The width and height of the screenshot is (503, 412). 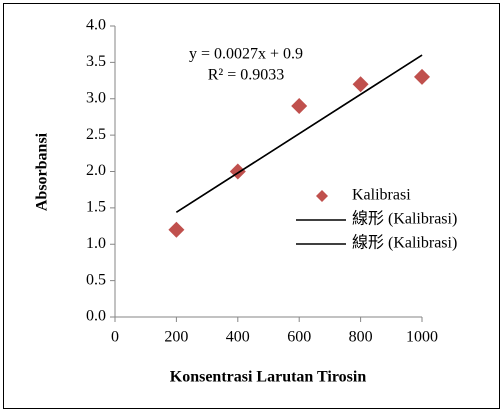 What do you see at coordinates (96, 134) in the screenshot?
I see `y-tick-label: 2.5` at bounding box center [96, 134].